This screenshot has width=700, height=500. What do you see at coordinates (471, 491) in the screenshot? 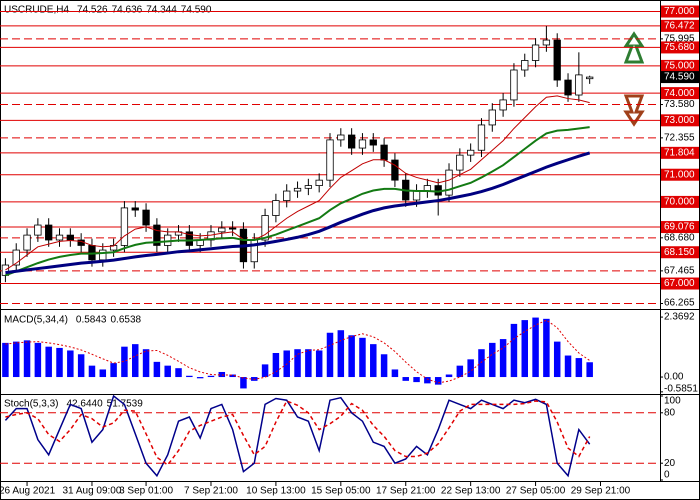
I see `x-tick-label: 22 Sep 13:00` at bounding box center [471, 491].